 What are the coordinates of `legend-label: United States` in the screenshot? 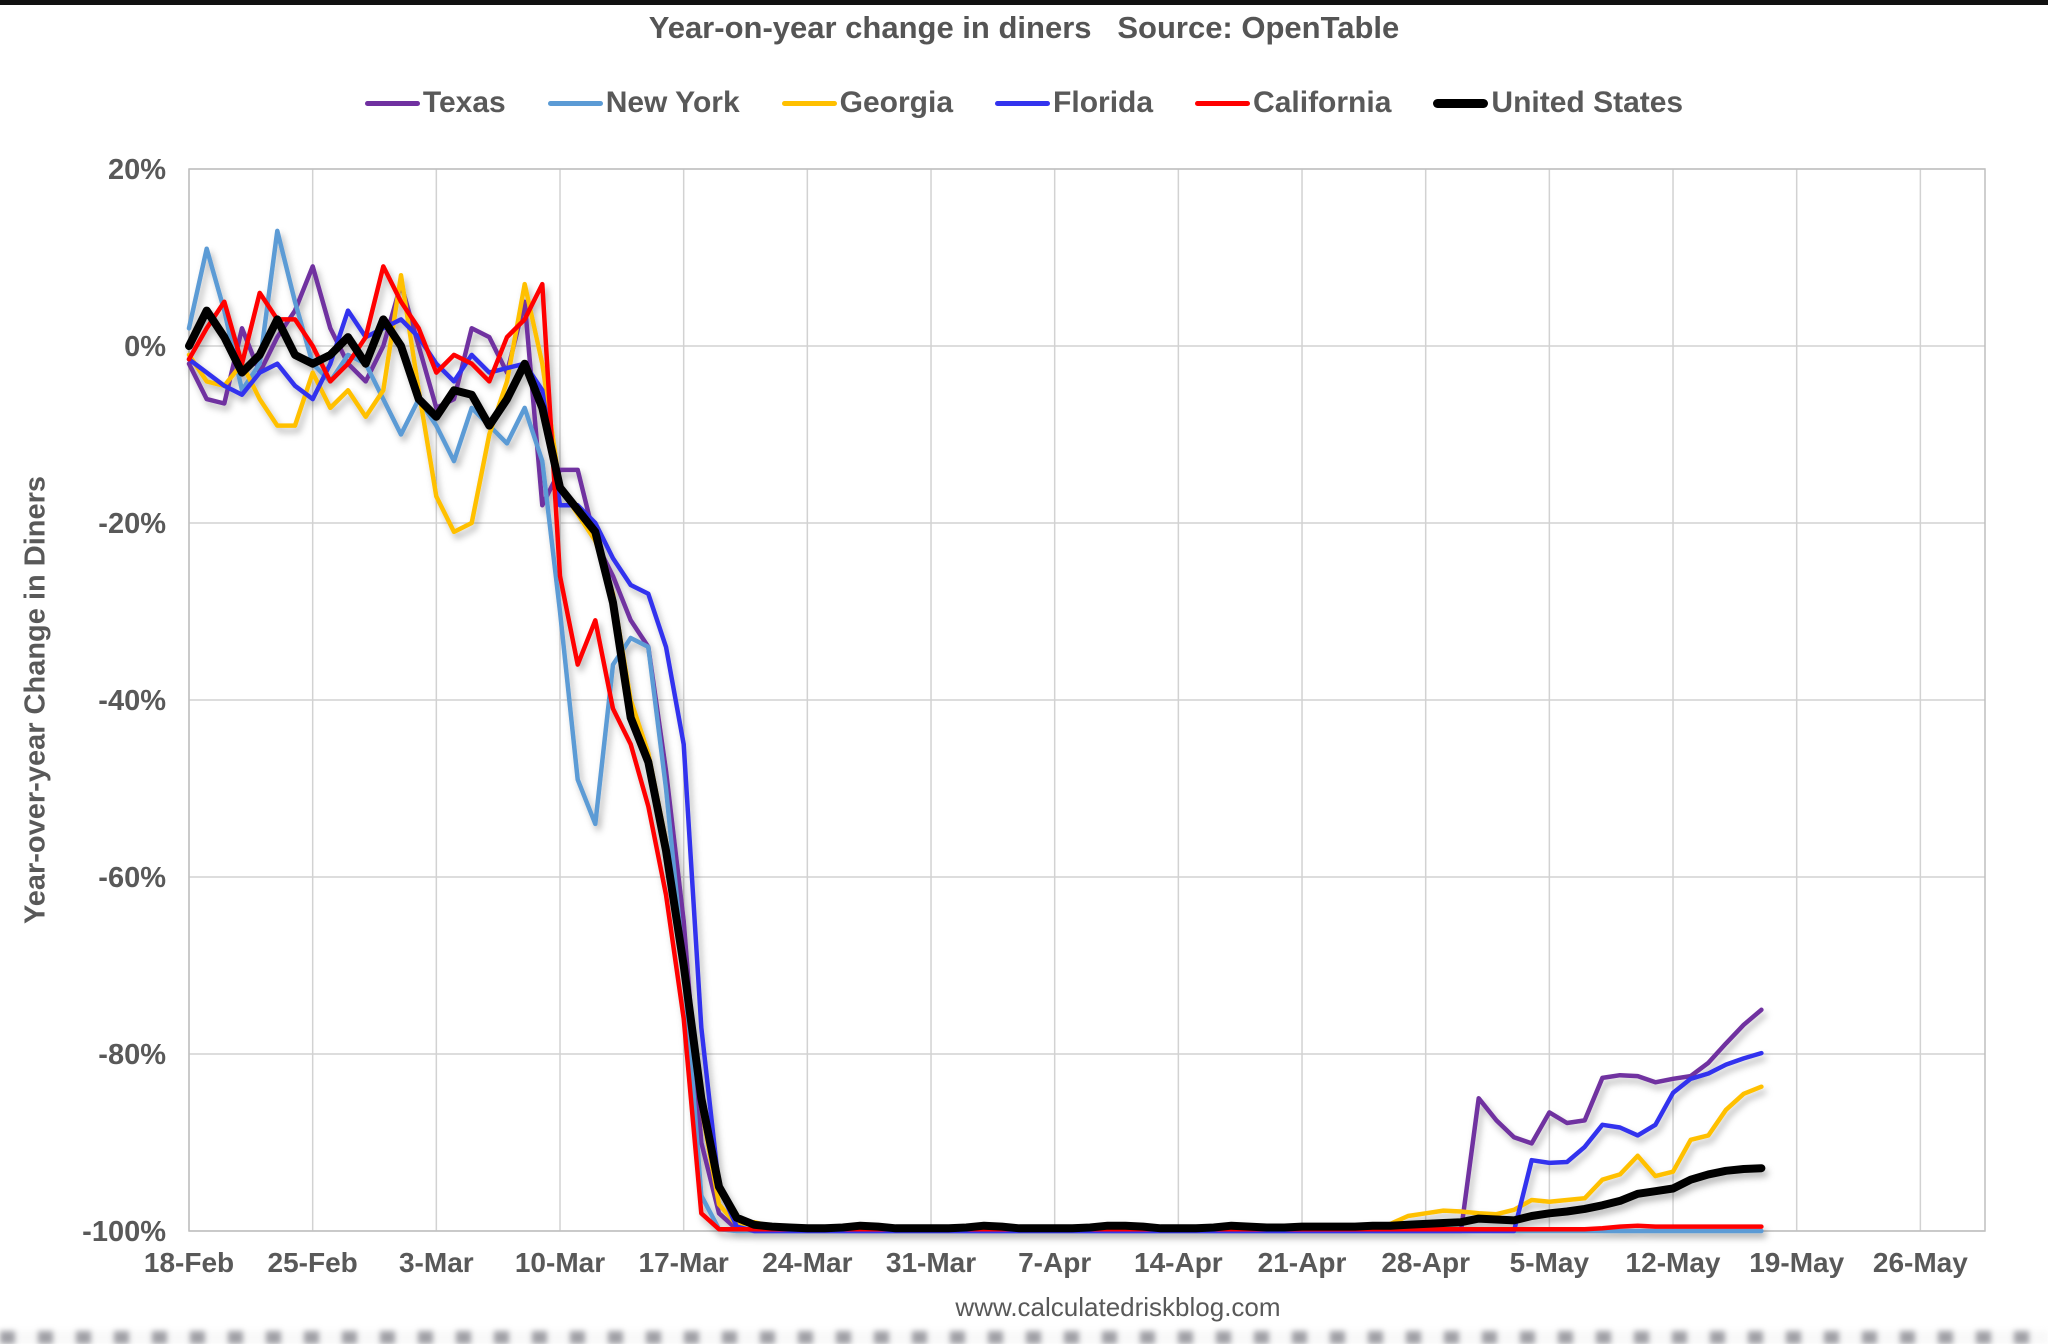 It's located at (1587, 102).